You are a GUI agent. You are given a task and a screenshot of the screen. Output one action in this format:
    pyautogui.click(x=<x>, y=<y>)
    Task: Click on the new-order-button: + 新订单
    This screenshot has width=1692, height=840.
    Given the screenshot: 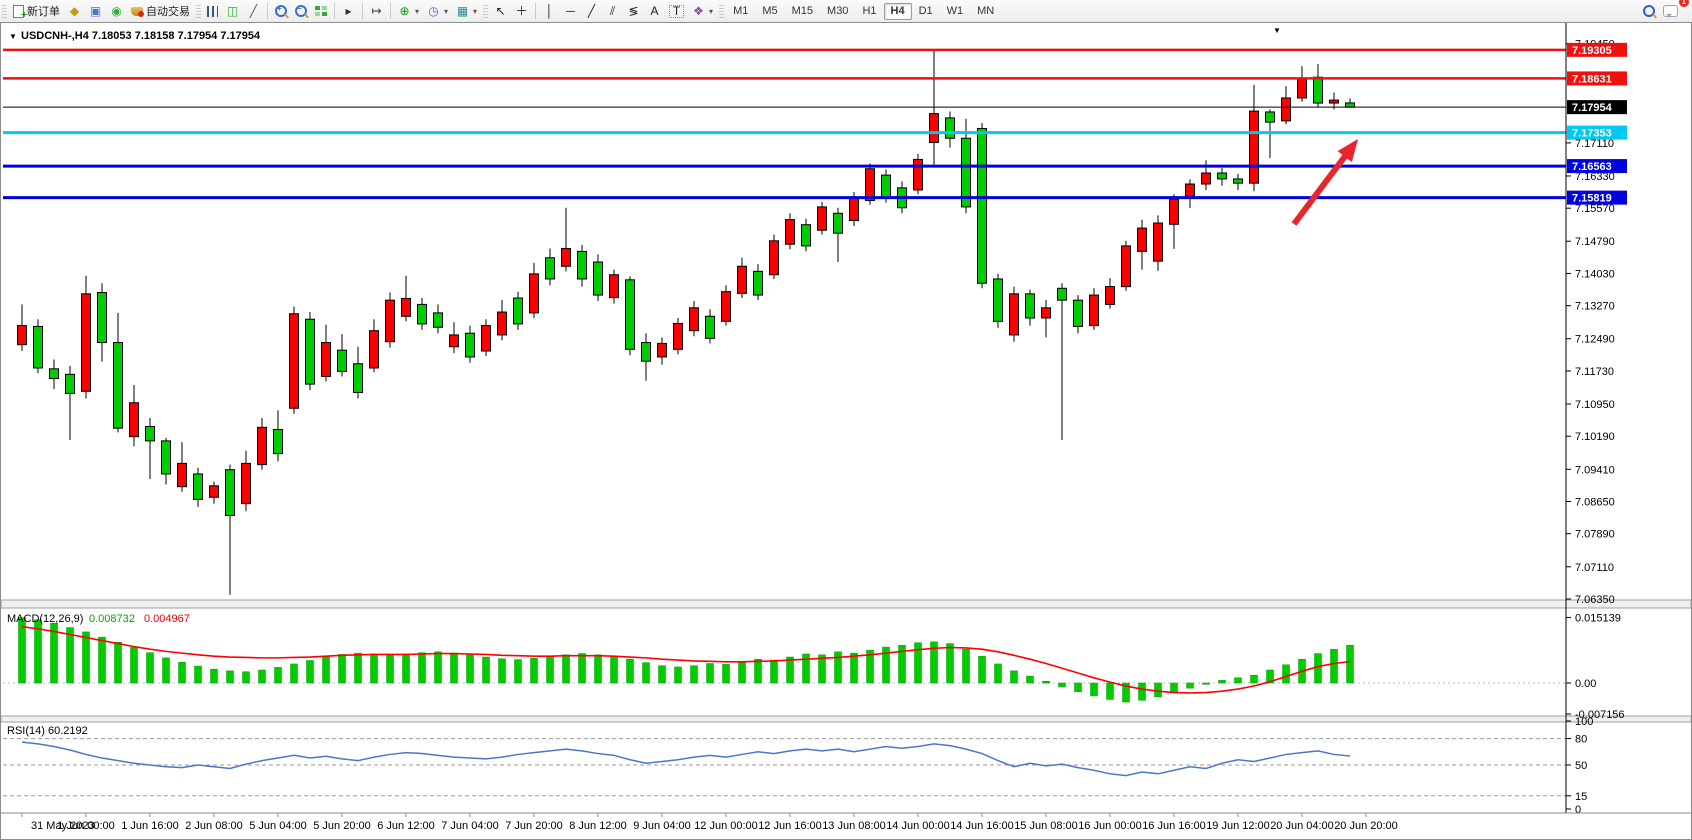 What is the action you would take?
    pyautogui.click(x=36, y=11)
    